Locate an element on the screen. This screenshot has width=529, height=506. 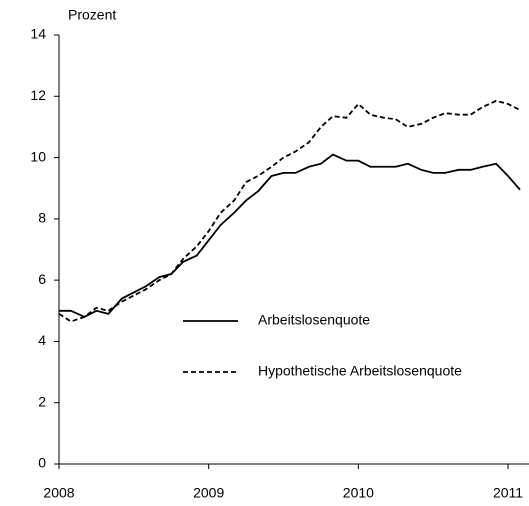
legend-label: Hypothetische Arbeitslosenquote is located at coordinates (360, 371).